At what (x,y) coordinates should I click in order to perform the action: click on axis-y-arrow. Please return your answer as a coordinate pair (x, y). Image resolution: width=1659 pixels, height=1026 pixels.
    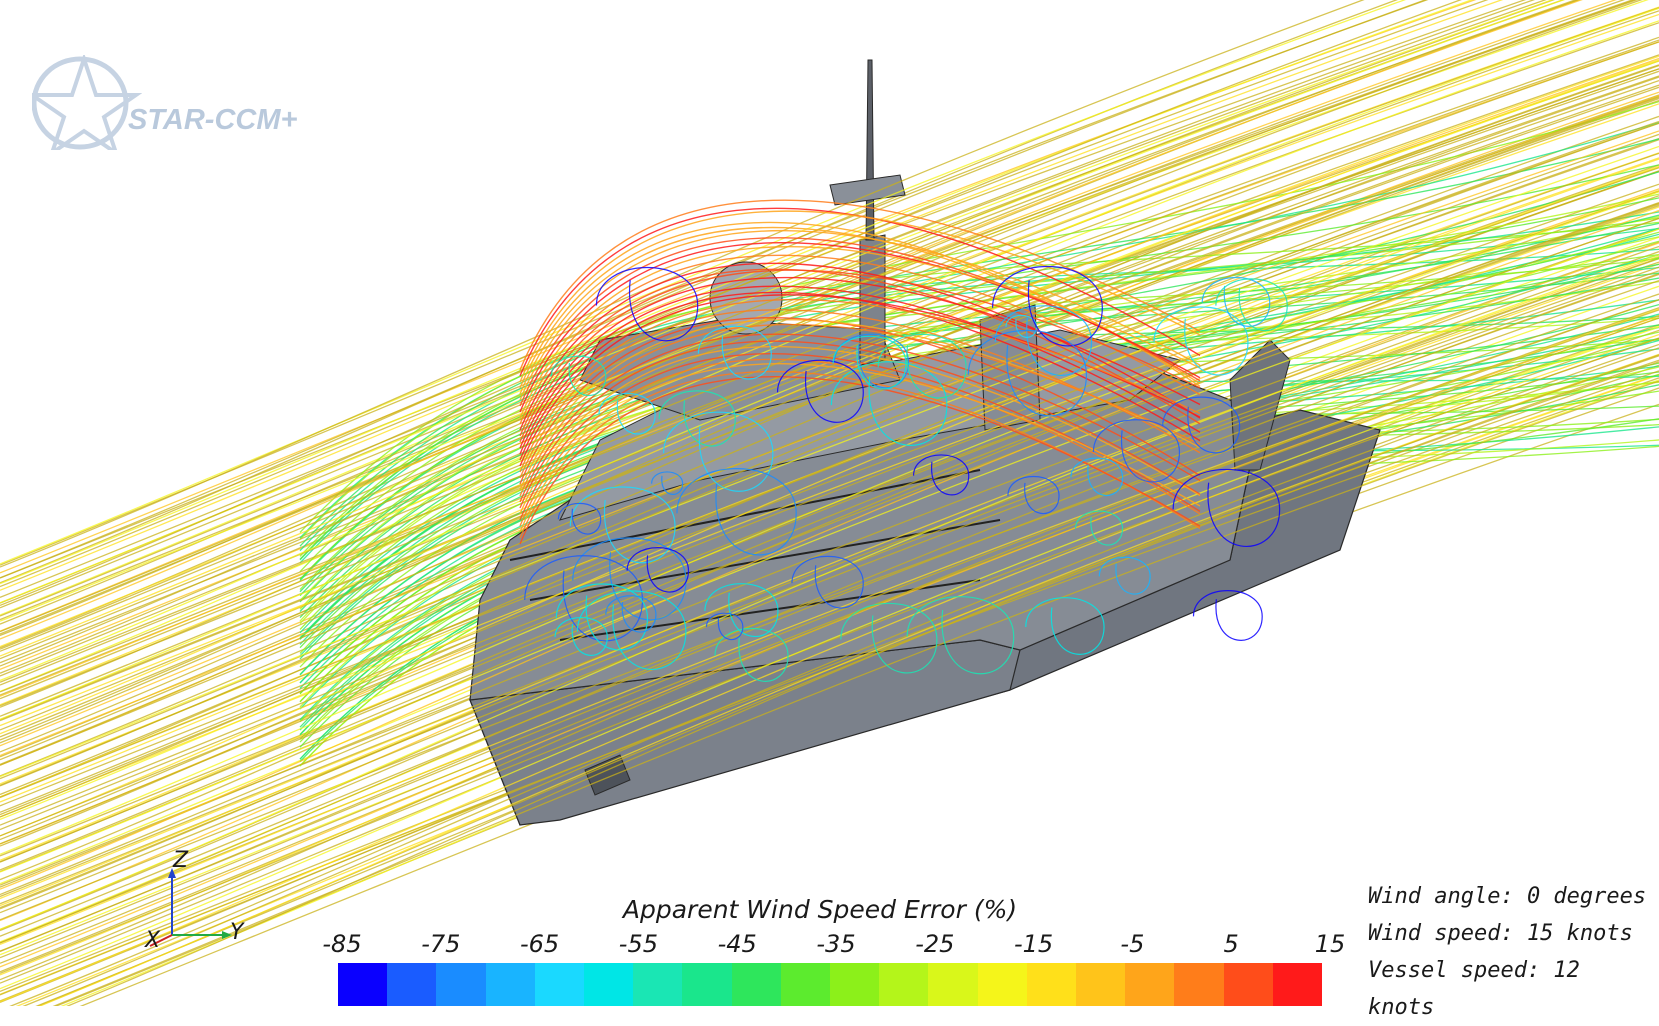
    Looking at the image, I should click on (227, 935).